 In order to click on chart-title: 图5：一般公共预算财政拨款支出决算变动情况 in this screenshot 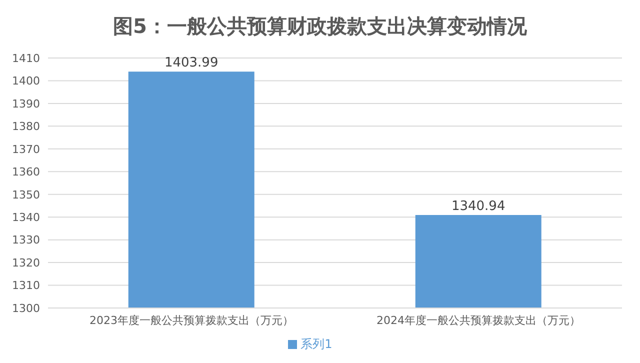, I will do `click(320, 26)`.